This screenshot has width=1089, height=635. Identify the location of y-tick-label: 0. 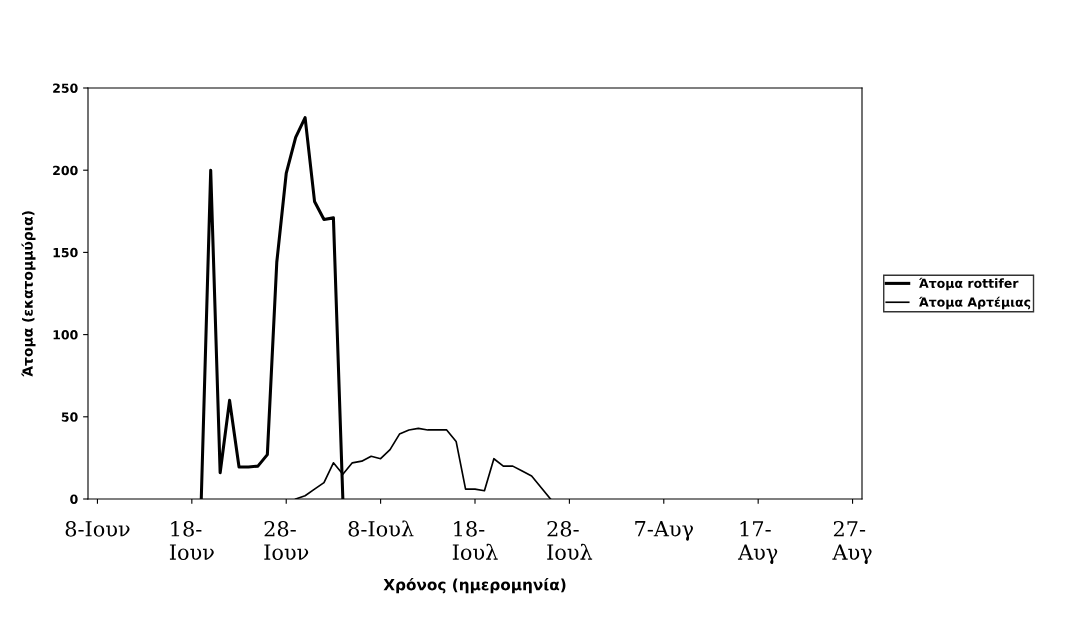
(74, 499).